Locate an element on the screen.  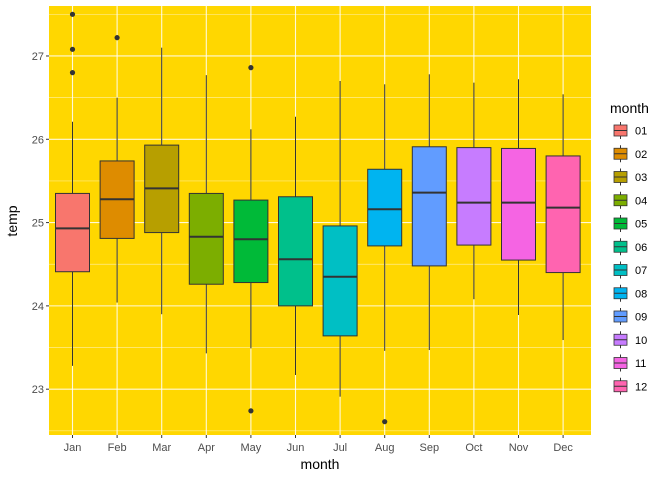
box-may is located at coordinates (251, 239).